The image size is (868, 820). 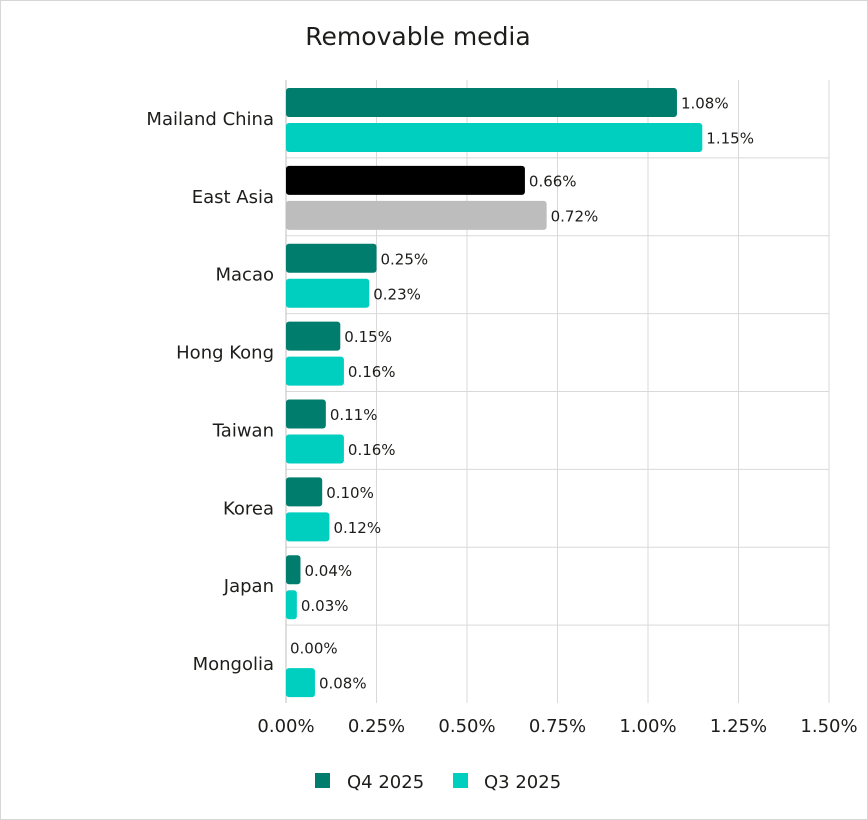 What do you see at coordinates (314, 649) in the screenshot?
I see `data-label: 0.00%` at bounding box center [314, 649].